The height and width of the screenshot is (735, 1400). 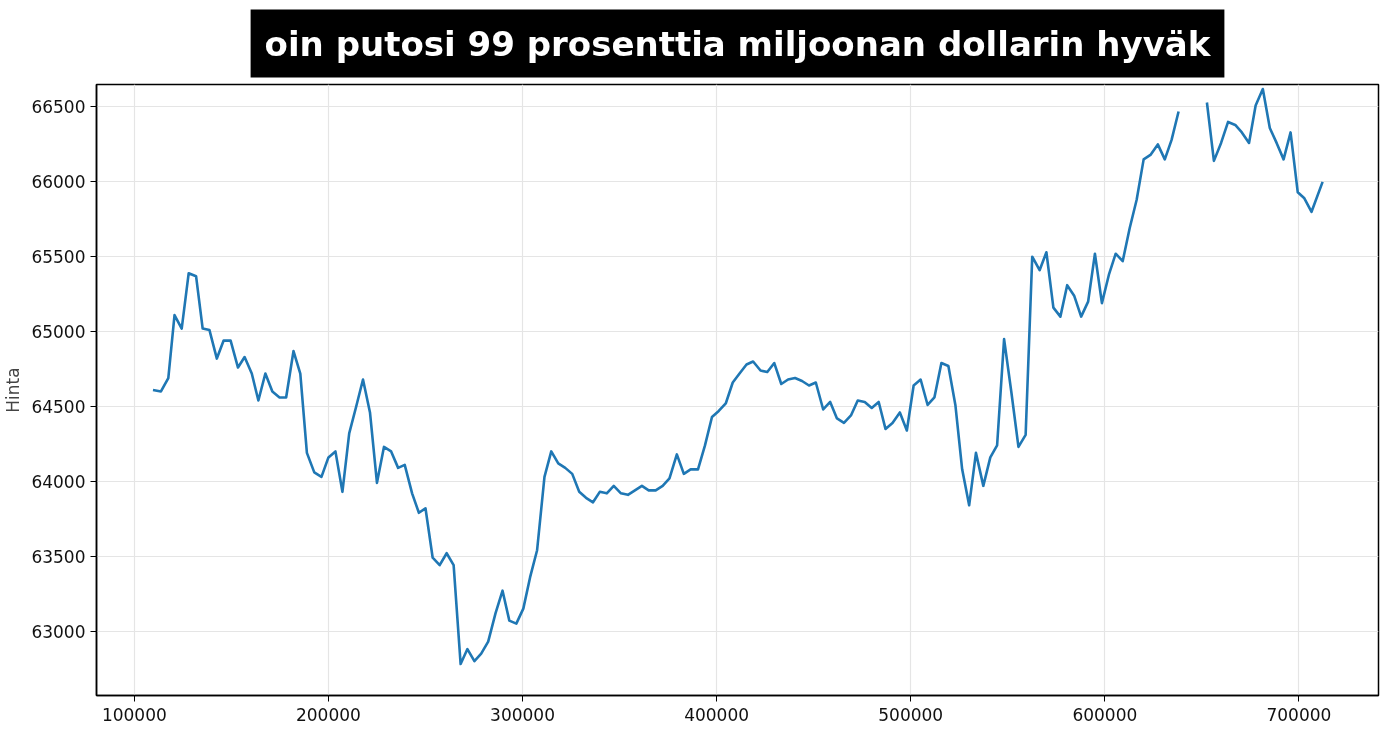 What do you see at coordinates (717, 714) in the screenshot?
I see `x-tick-label: 400000` at bounding box center [717, 714].